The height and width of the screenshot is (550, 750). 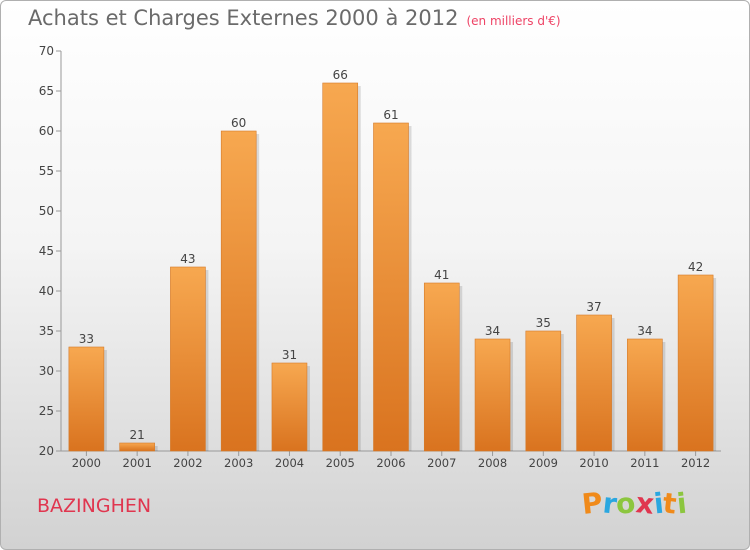 What do you see at coordinates (46, 371) in the screenshot?
I see `y-tick-label: 30` at bounding box center [46, 371].